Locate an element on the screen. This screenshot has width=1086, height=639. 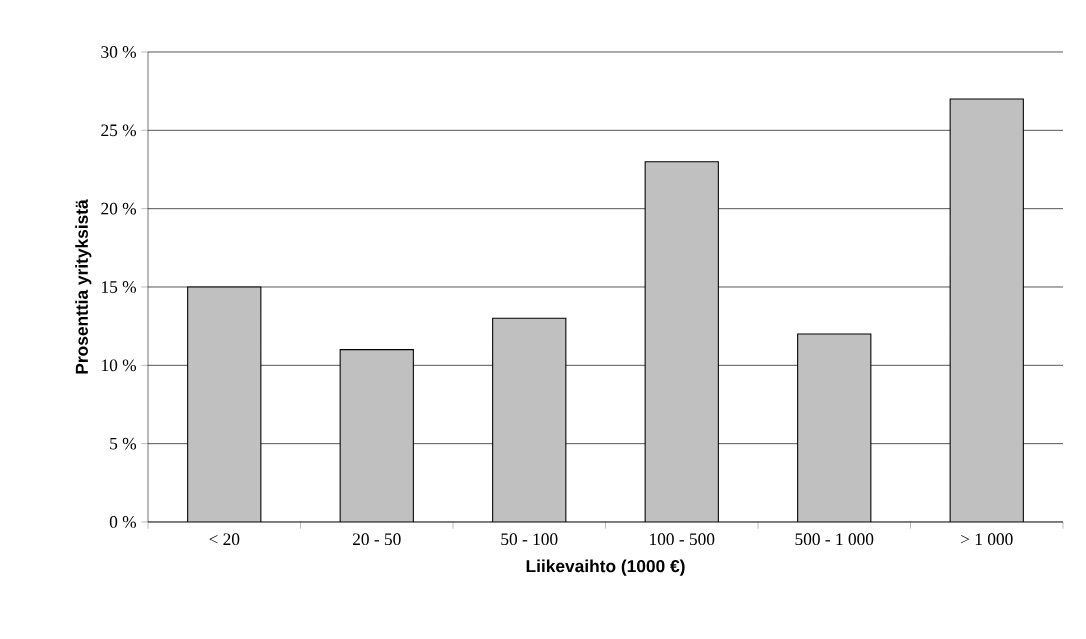
x-tick-label: 50 - 100 is located at coordinates (529, 539).